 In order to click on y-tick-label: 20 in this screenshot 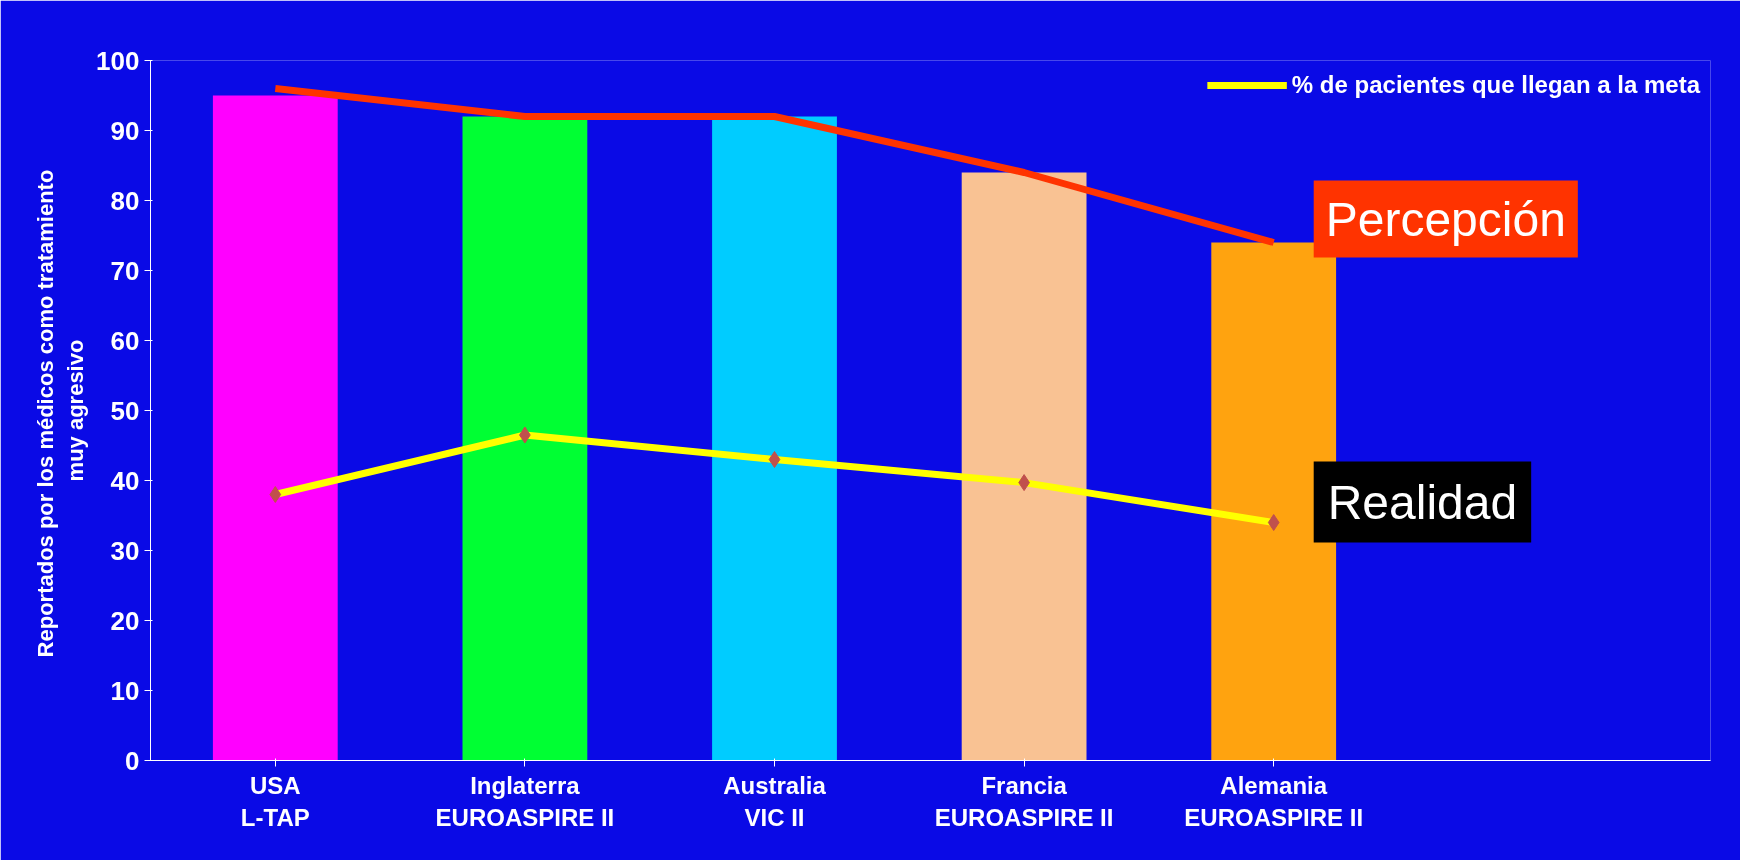, I will do `click(125, 620)`.